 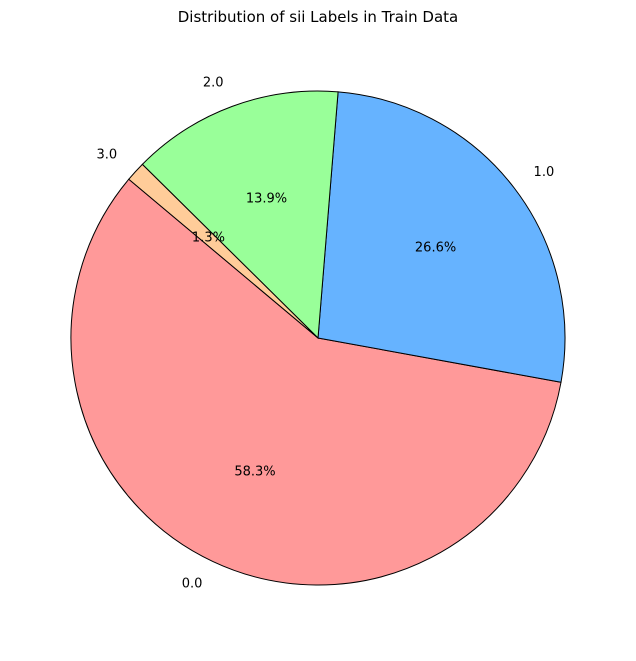 I want to click on slice-category-label: 1.0, so click(x=544, y=172).